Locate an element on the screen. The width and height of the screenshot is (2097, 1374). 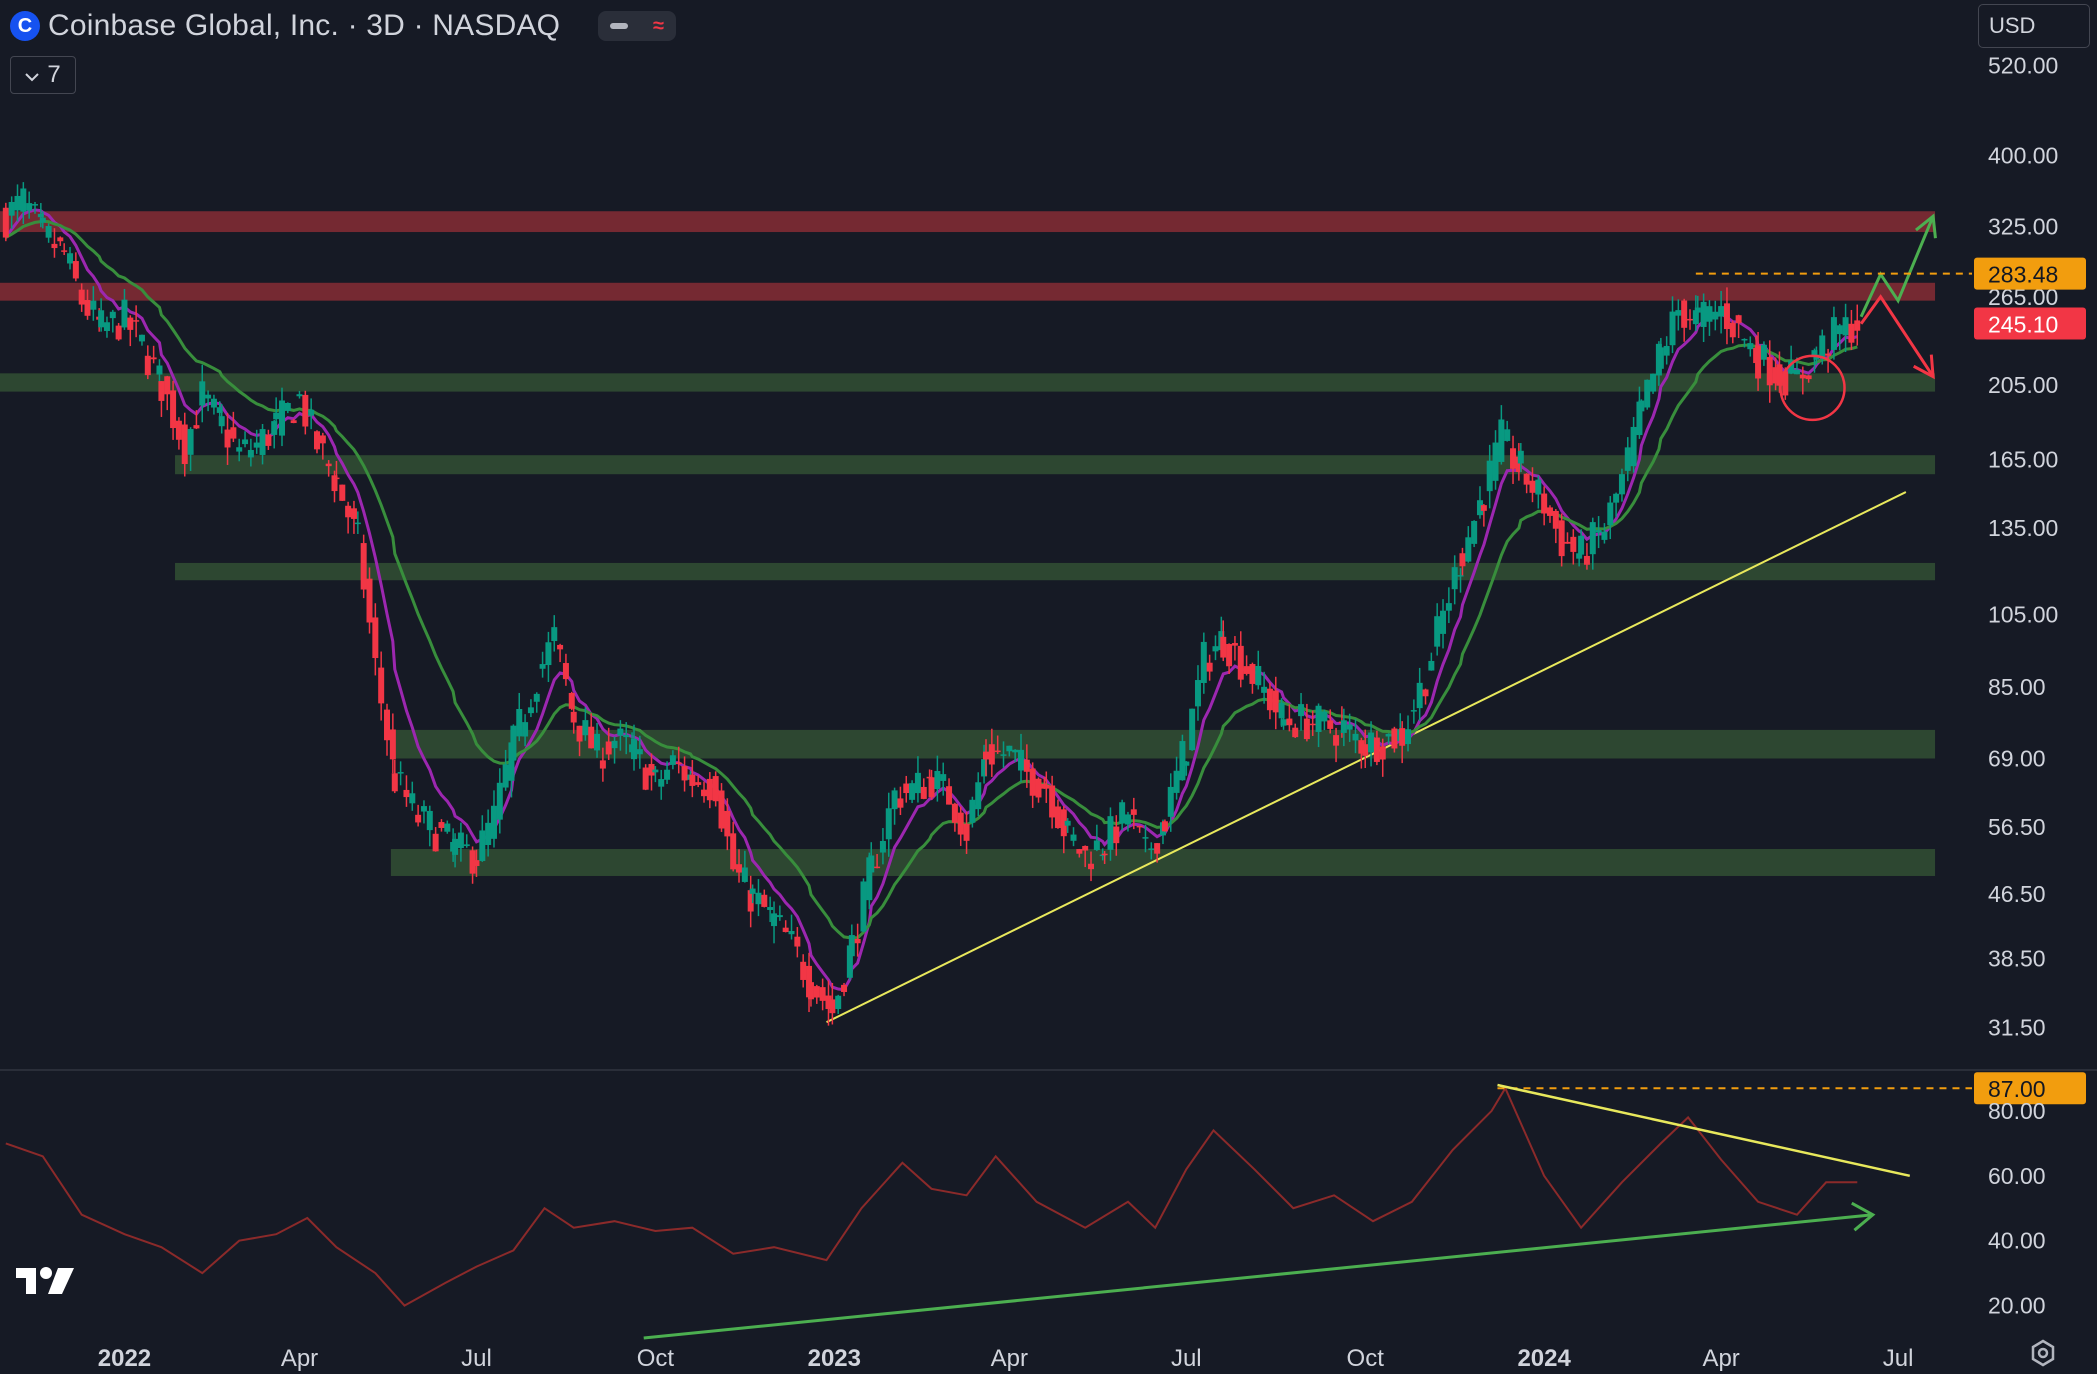
symbol-header: C Coinbase Global, Inc. · 3D · NASDAQ ≈ is located at coordinates (343, 26).